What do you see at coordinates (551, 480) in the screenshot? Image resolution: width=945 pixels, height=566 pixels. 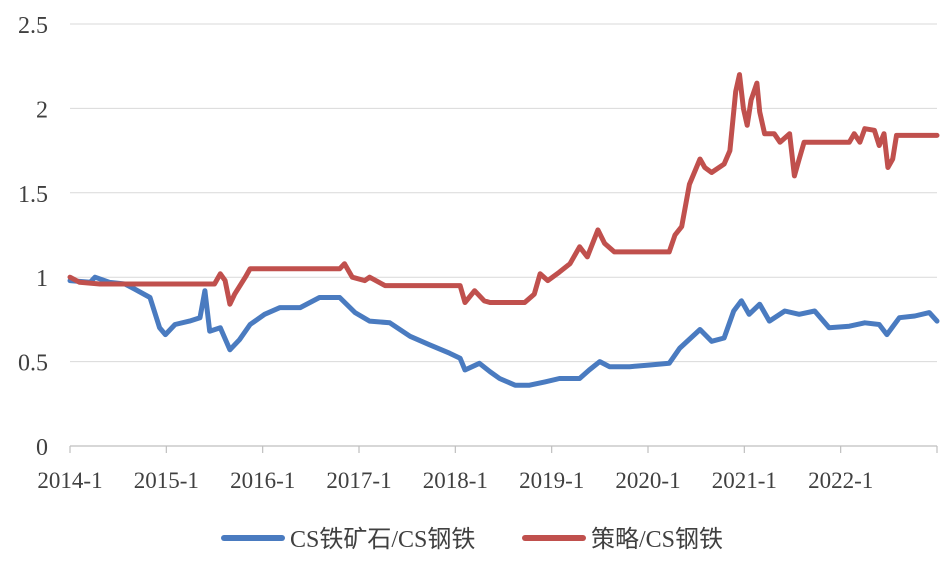 I see `x-tick-label: 2019-1` at bounding box center [551, 480].